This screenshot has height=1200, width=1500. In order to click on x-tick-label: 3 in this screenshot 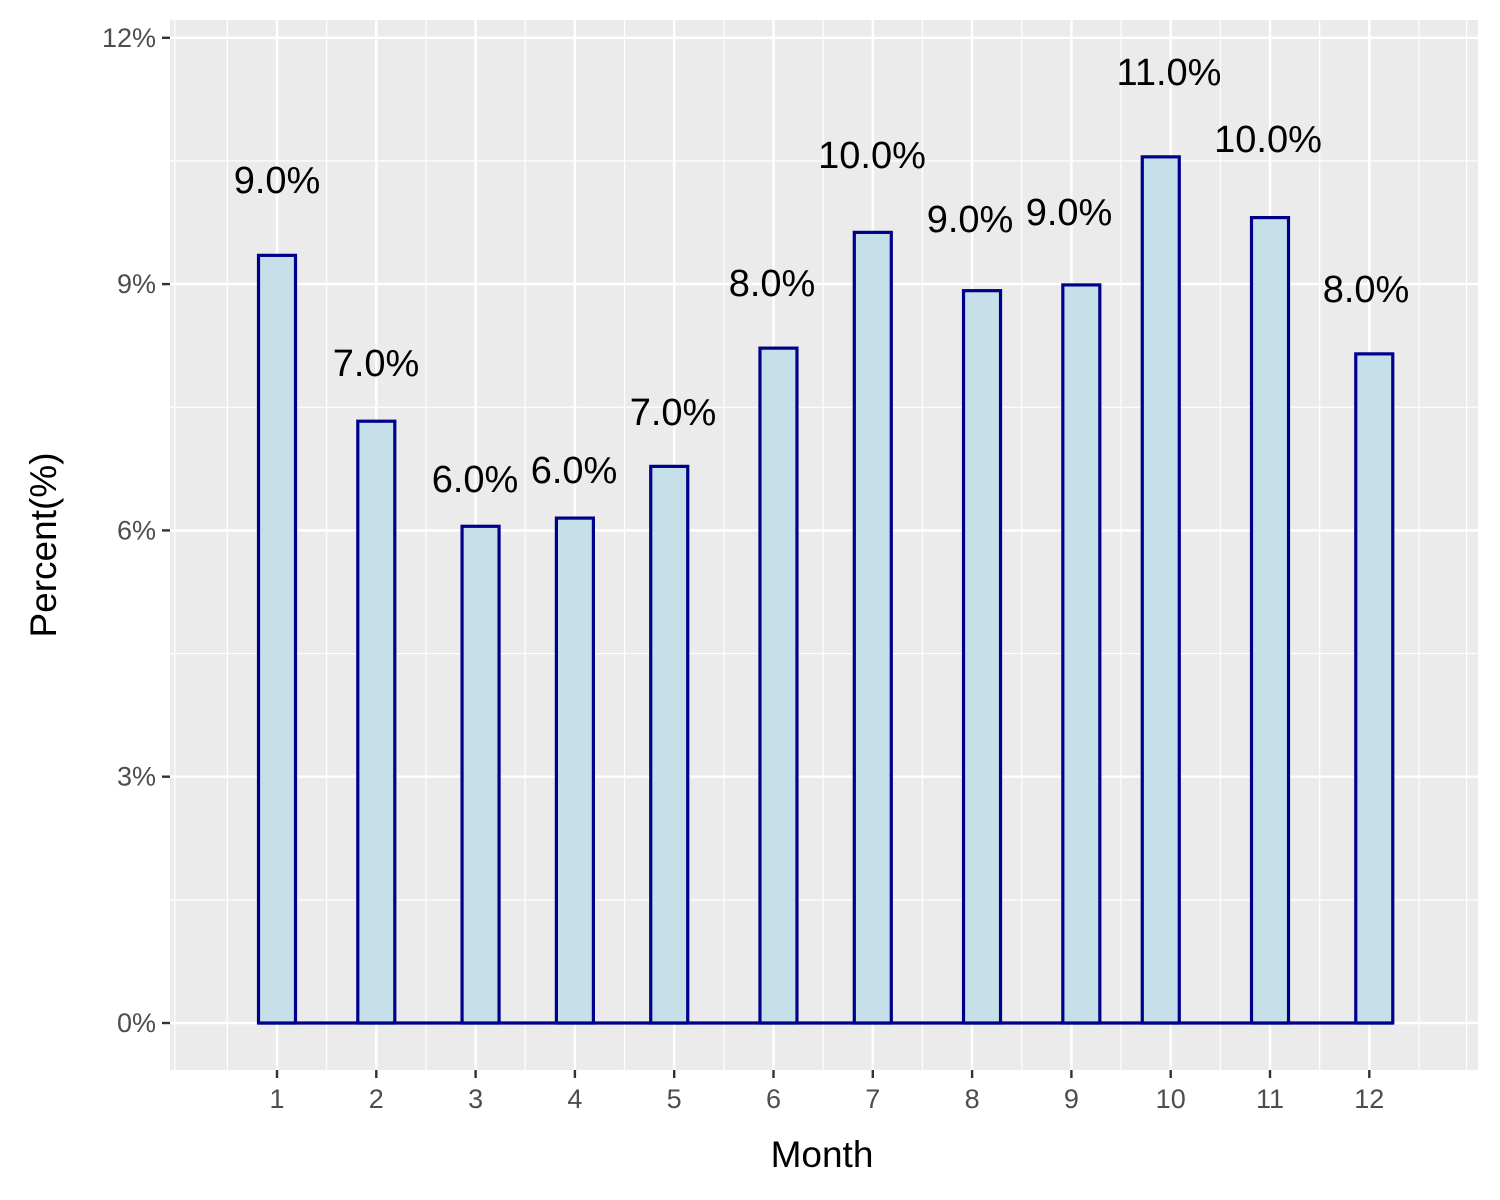, I will do `click(475, 1099)`.